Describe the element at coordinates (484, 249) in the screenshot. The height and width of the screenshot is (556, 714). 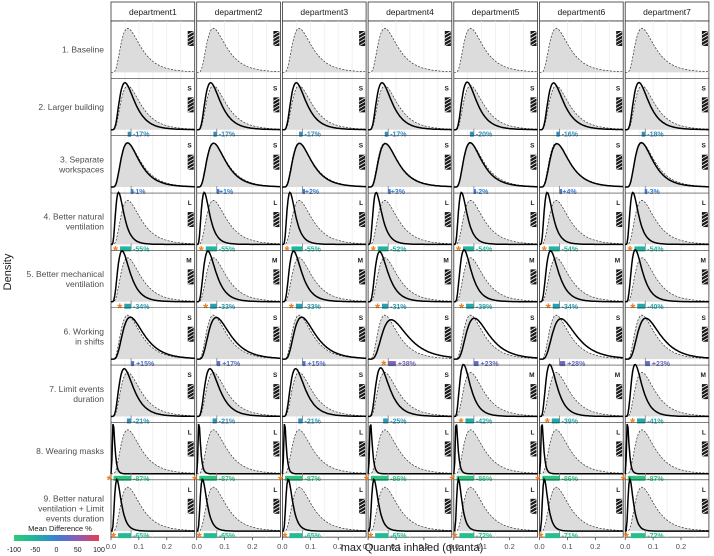
I see `mean-difference-label: -54%` at that location.